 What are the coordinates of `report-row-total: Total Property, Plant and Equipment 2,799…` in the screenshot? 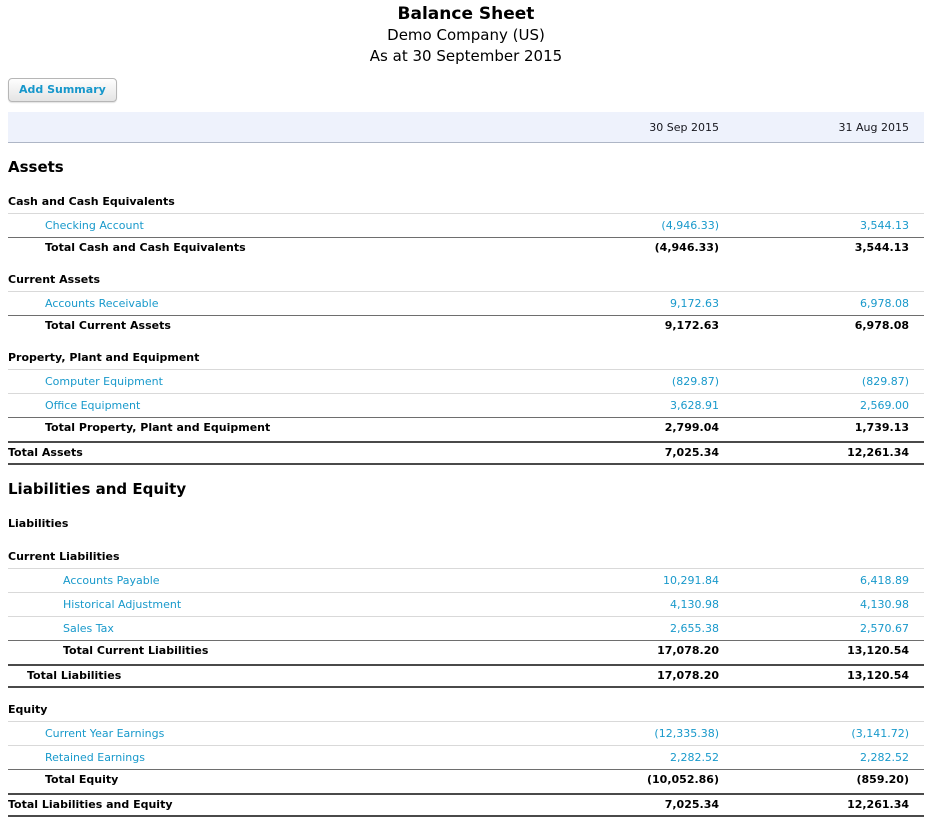 It's located at (466, 427).